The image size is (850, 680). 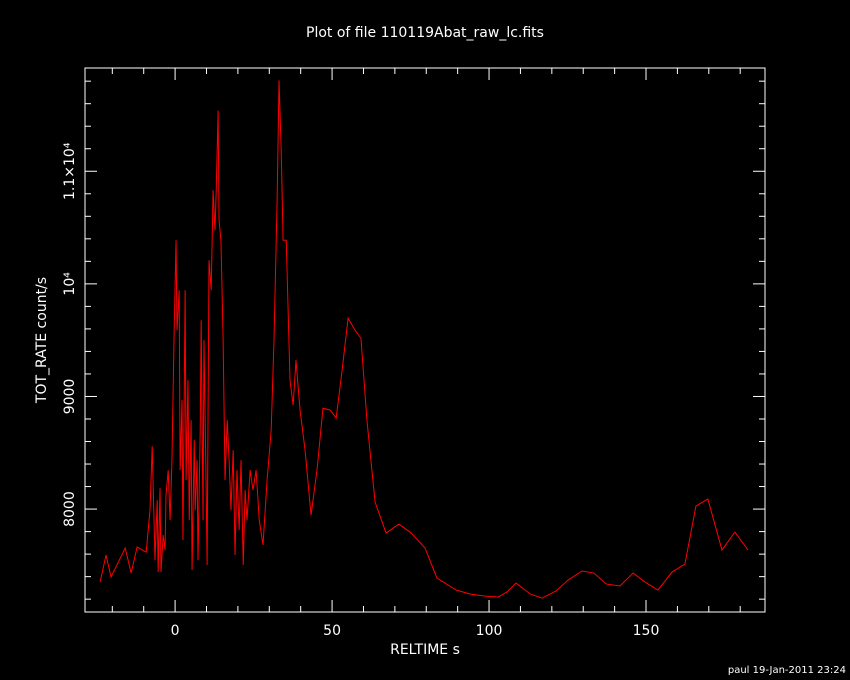 I want to click on y-tick-label: 1.1×10⁴, so click(x=70, y=171).